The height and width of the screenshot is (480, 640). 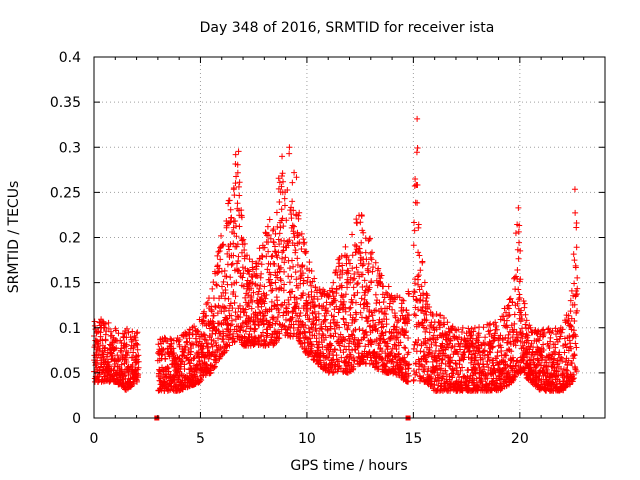 I want to click on x-tick-labels: 0 5 10 15 20, so click(x=309, y=439).